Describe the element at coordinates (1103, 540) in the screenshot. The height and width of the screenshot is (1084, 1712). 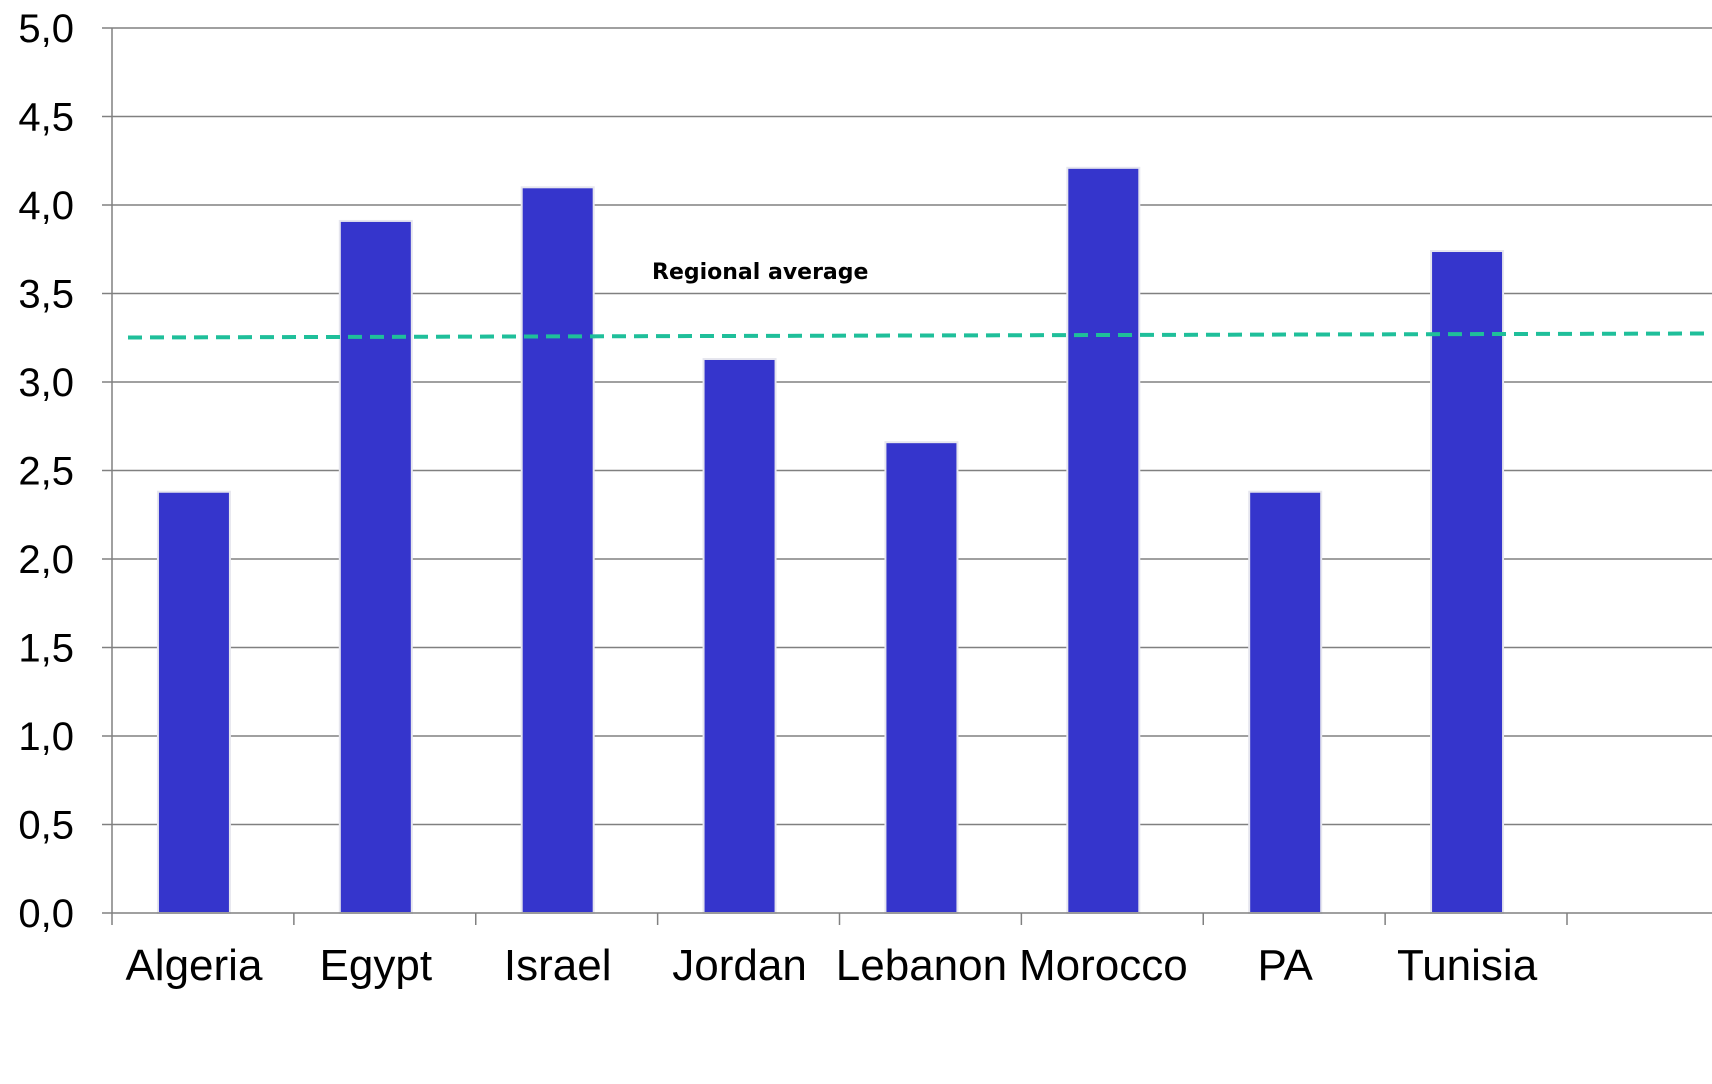
I see `bar-morocco` at that location.